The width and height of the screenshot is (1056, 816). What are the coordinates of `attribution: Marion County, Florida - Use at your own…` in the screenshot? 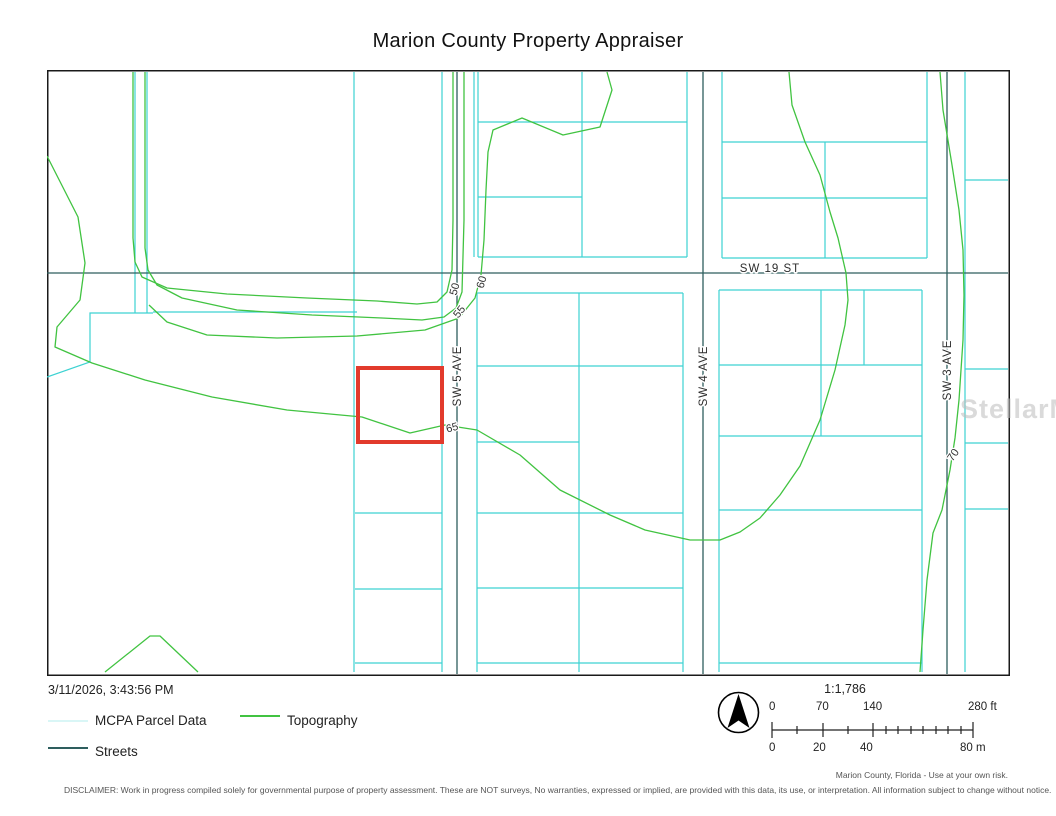 It's located at (921, 775).